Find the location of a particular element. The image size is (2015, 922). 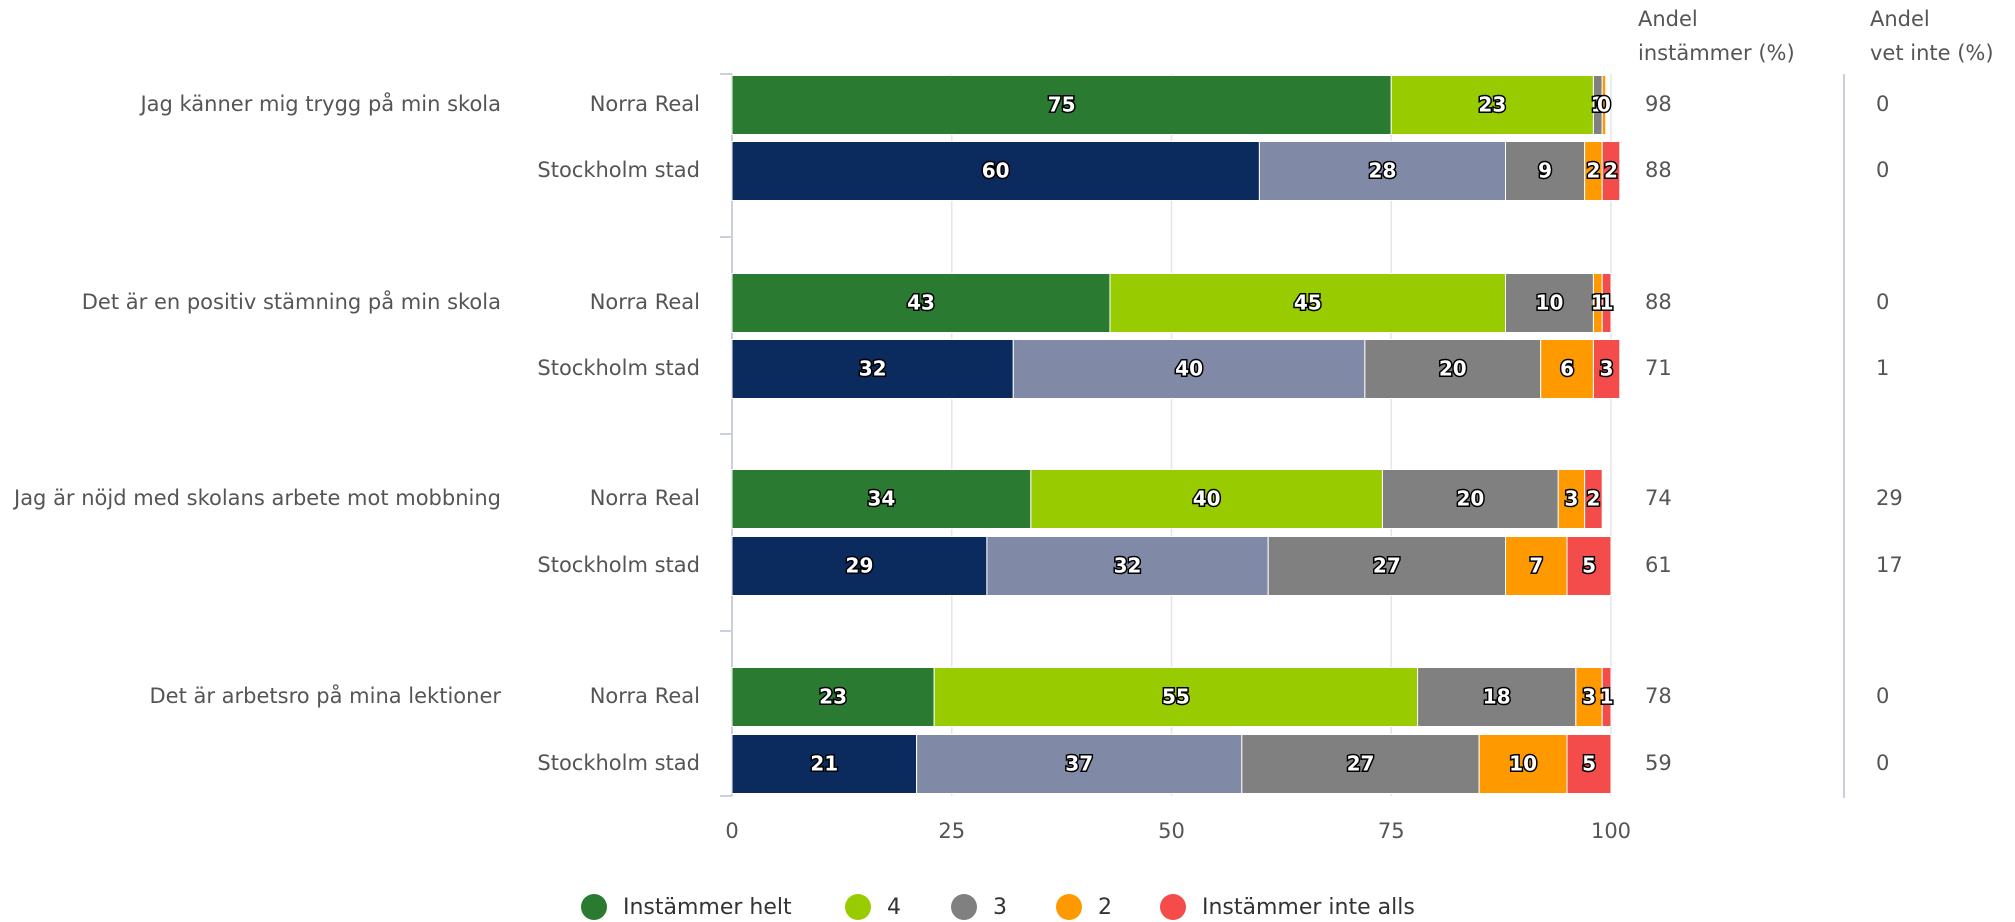

data-label: 27 is located at coordinates (1387, 566).